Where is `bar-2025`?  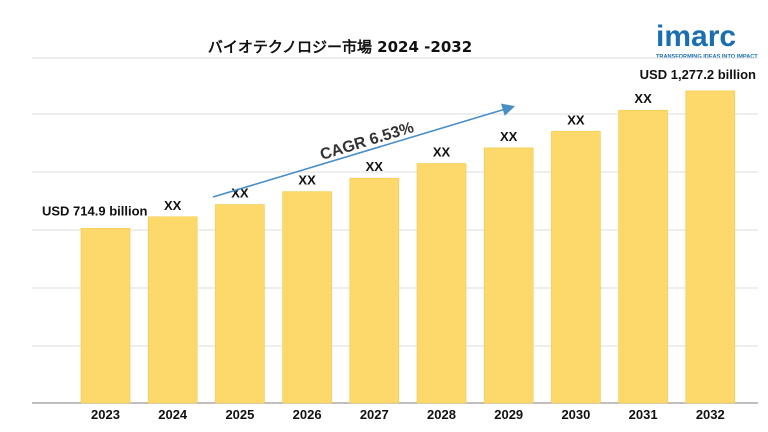
bar-2025 is located at coordinates (240, 304).